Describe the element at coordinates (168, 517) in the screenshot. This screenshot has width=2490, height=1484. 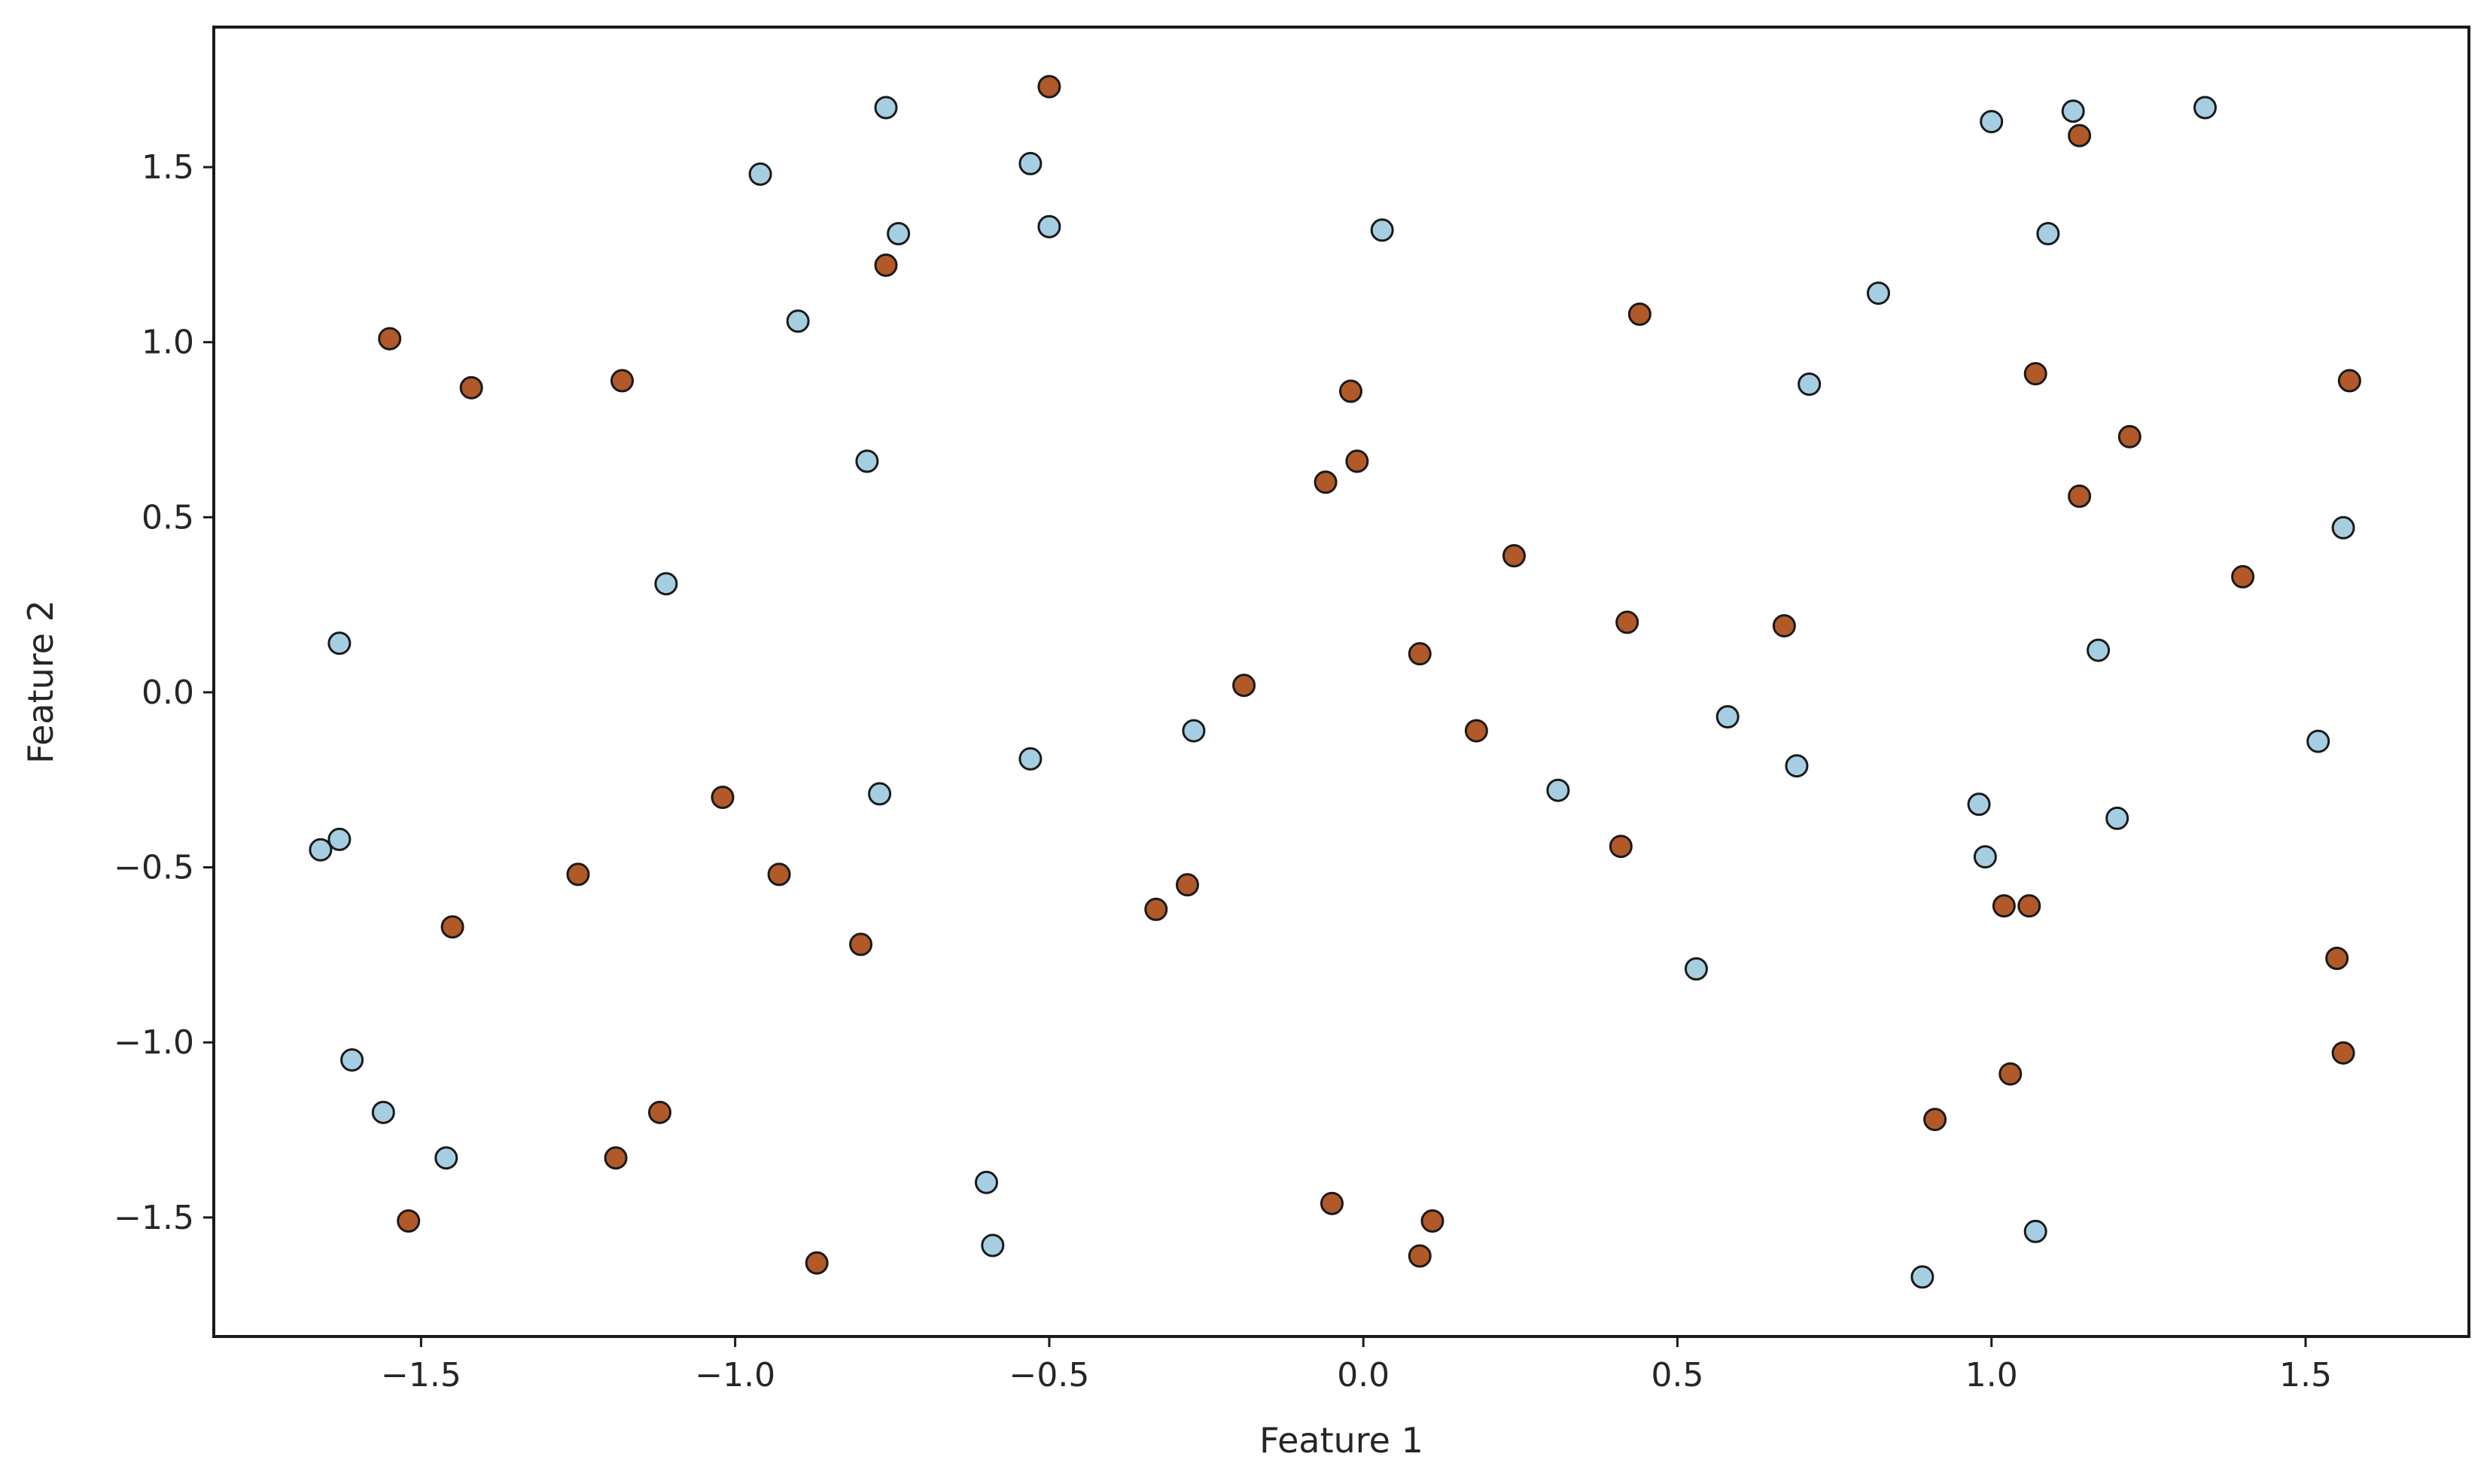
I see `y-tick-label: 0.5` at that location.